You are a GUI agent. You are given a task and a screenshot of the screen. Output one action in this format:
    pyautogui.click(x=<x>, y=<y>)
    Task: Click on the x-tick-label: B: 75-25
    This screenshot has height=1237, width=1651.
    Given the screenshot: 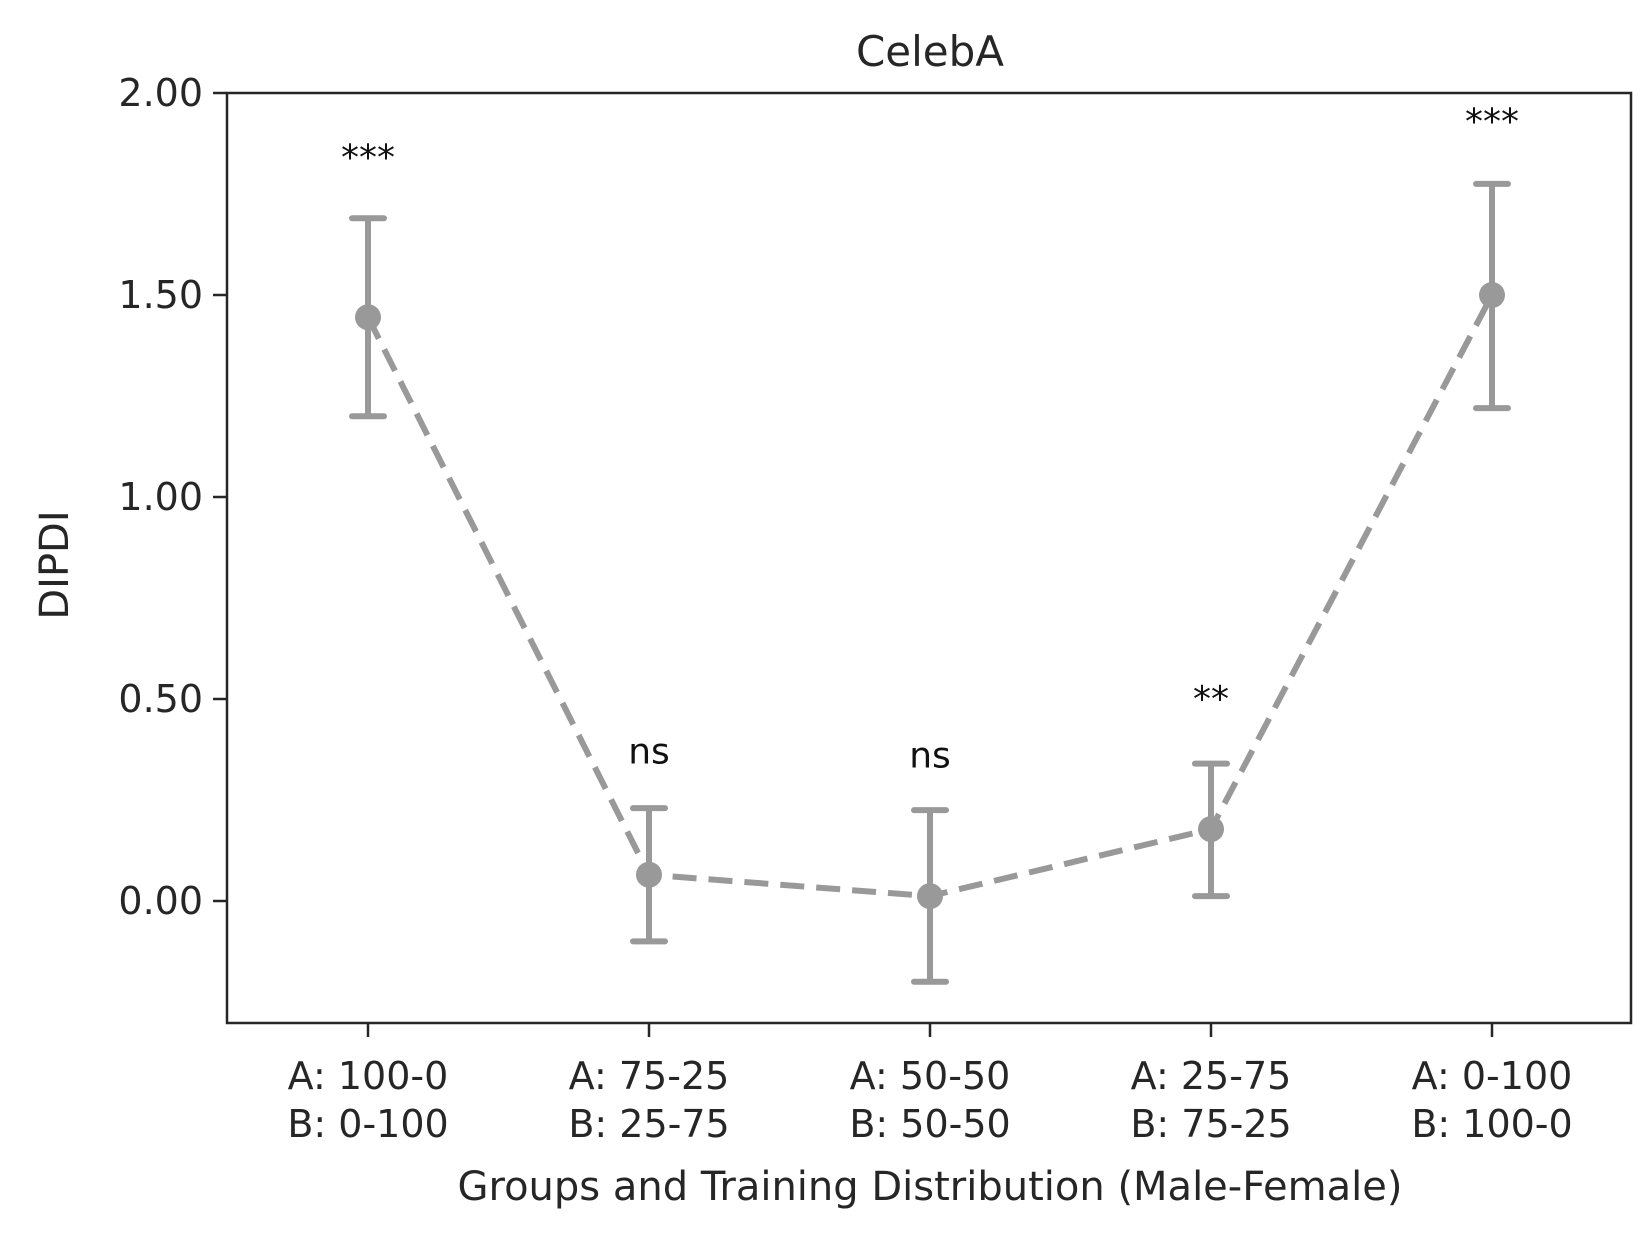 What is the action you would take?
    pyautogui.click(x=1210, y=1124)
    